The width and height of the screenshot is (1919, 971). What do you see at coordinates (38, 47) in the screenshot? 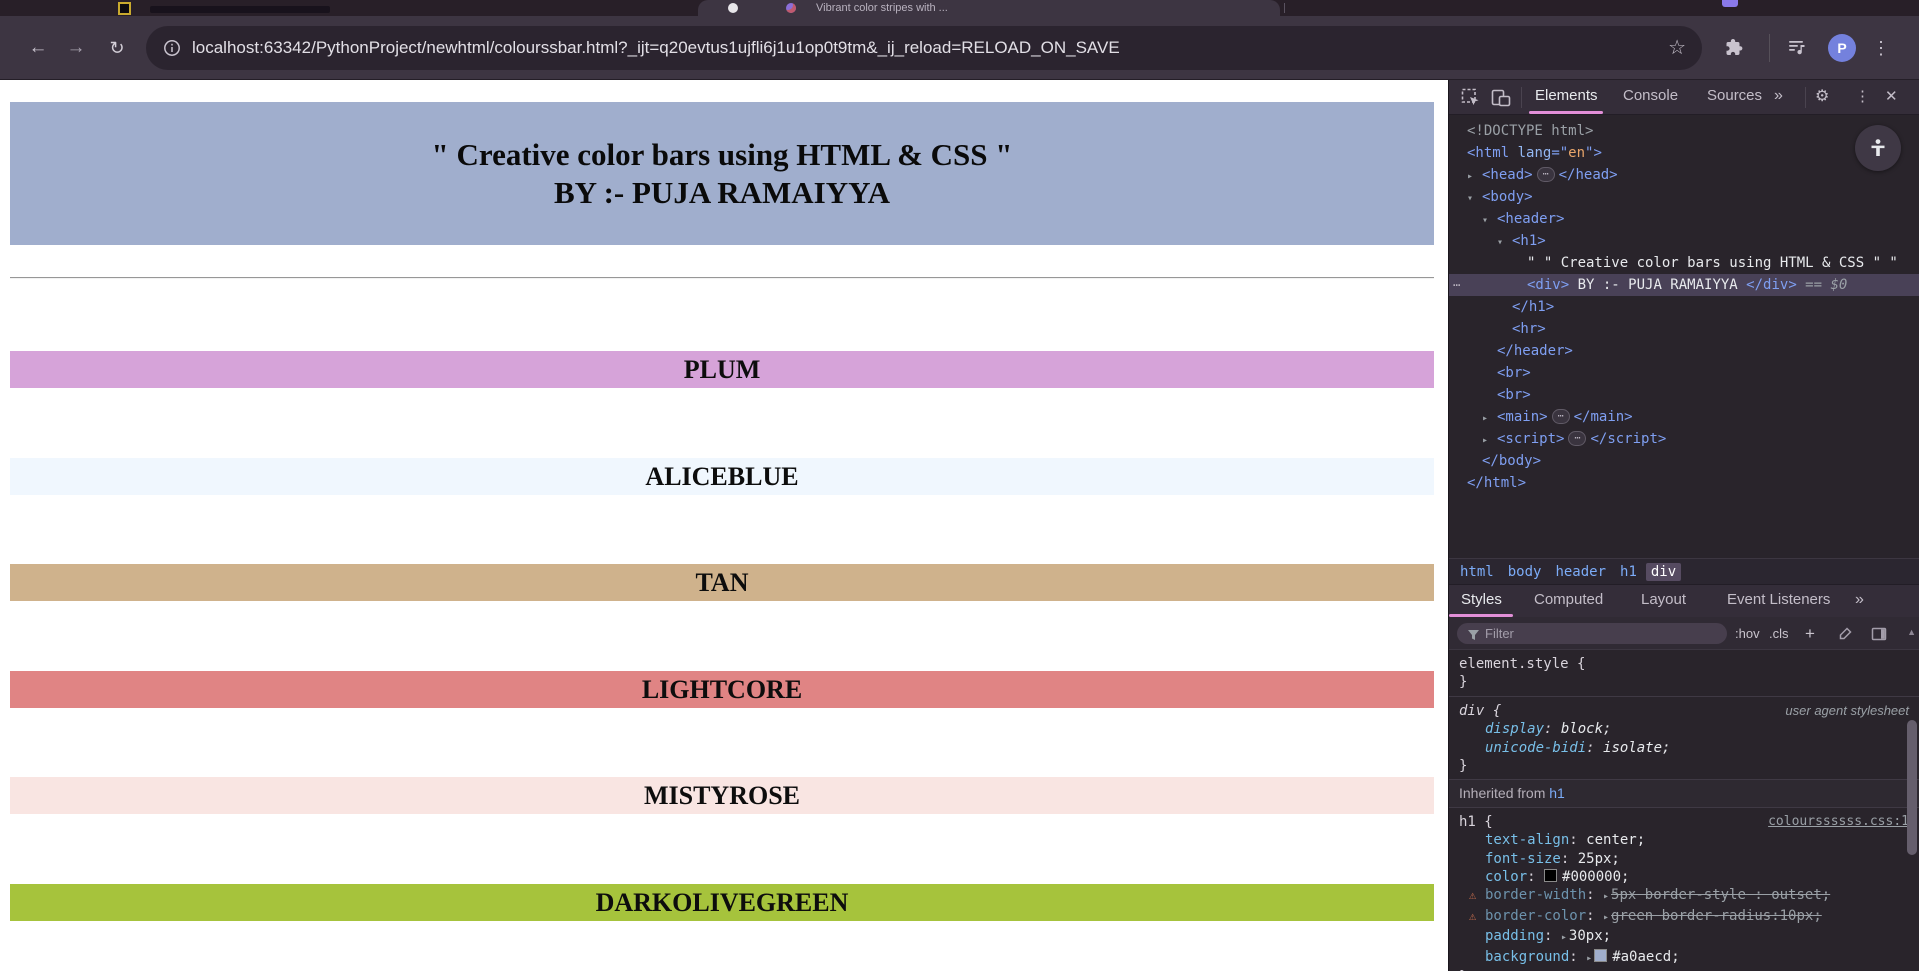
I see `back-button: ←` at bounding box center [38, 47].